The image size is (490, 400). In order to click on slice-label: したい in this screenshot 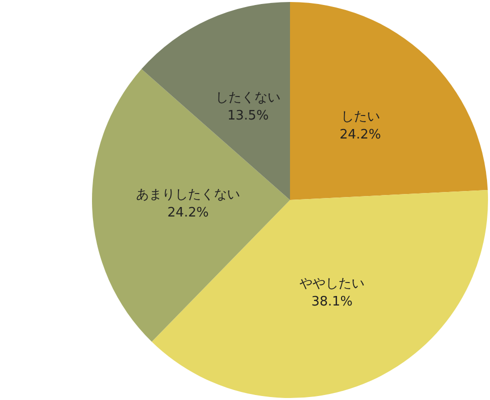, I will do `click(360, 117)`.